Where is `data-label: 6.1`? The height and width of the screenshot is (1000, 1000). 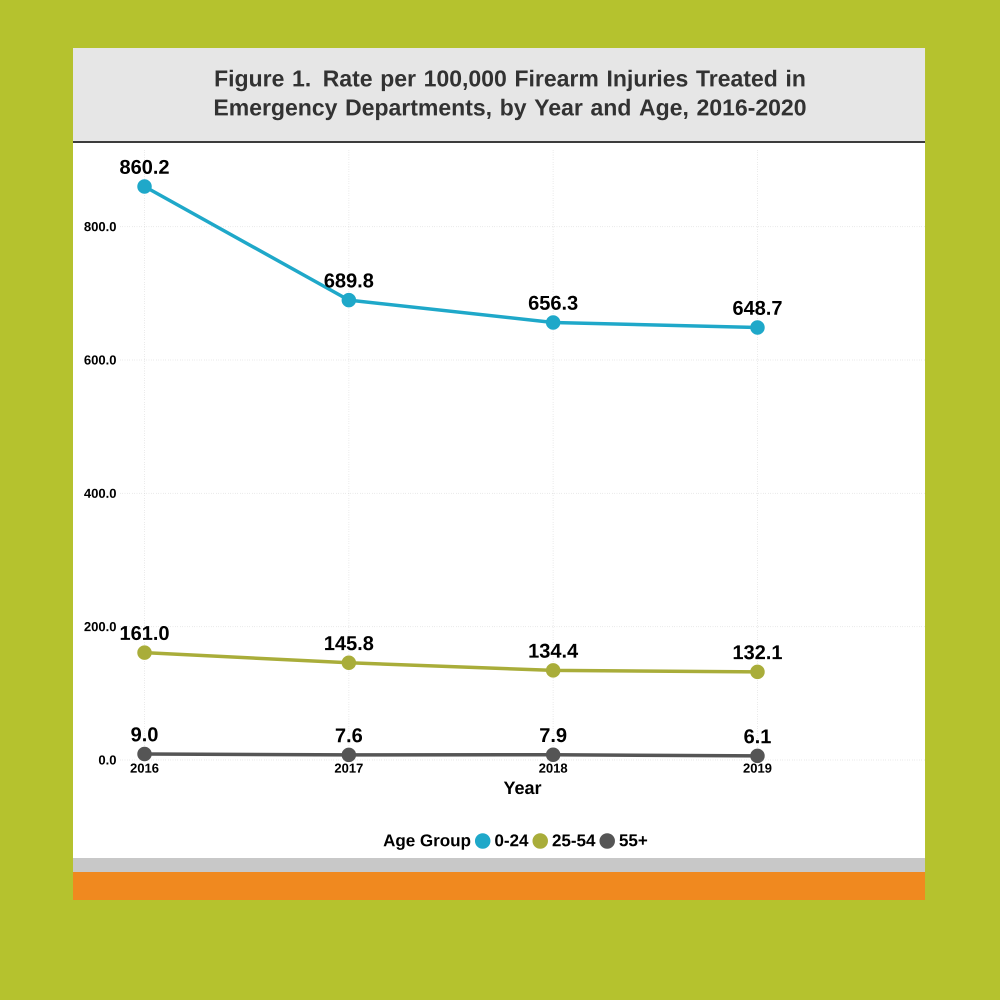 data-label: 6.1 is located at coordinates (757, 736).